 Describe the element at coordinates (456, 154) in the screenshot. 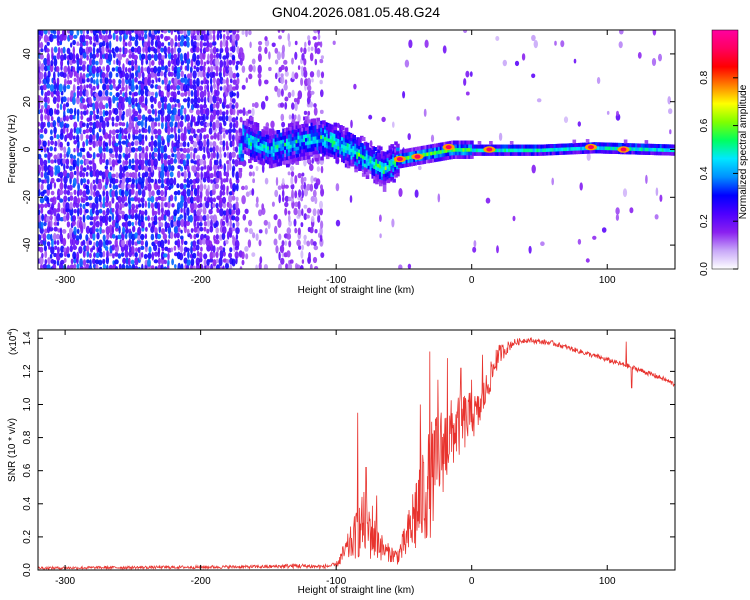

I see `spectrogram-signal-ridge` at that location.